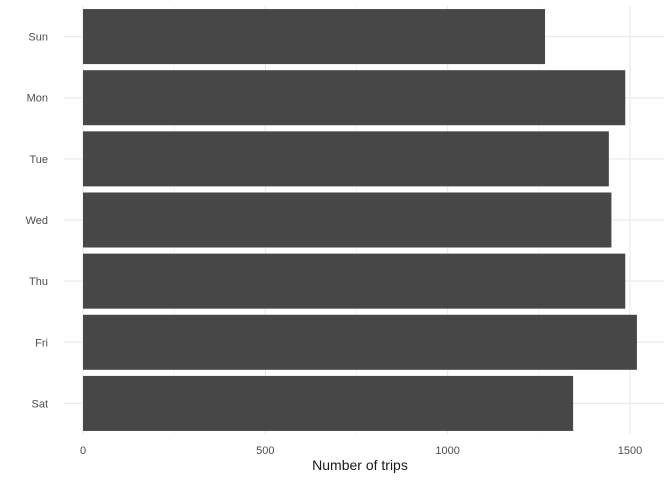 The image size is (672, 485). What do you see at coordinates (39, 404) in the screenshot?
I see `y-tick-label-sat: Sat` at bounding box center [39, 404].